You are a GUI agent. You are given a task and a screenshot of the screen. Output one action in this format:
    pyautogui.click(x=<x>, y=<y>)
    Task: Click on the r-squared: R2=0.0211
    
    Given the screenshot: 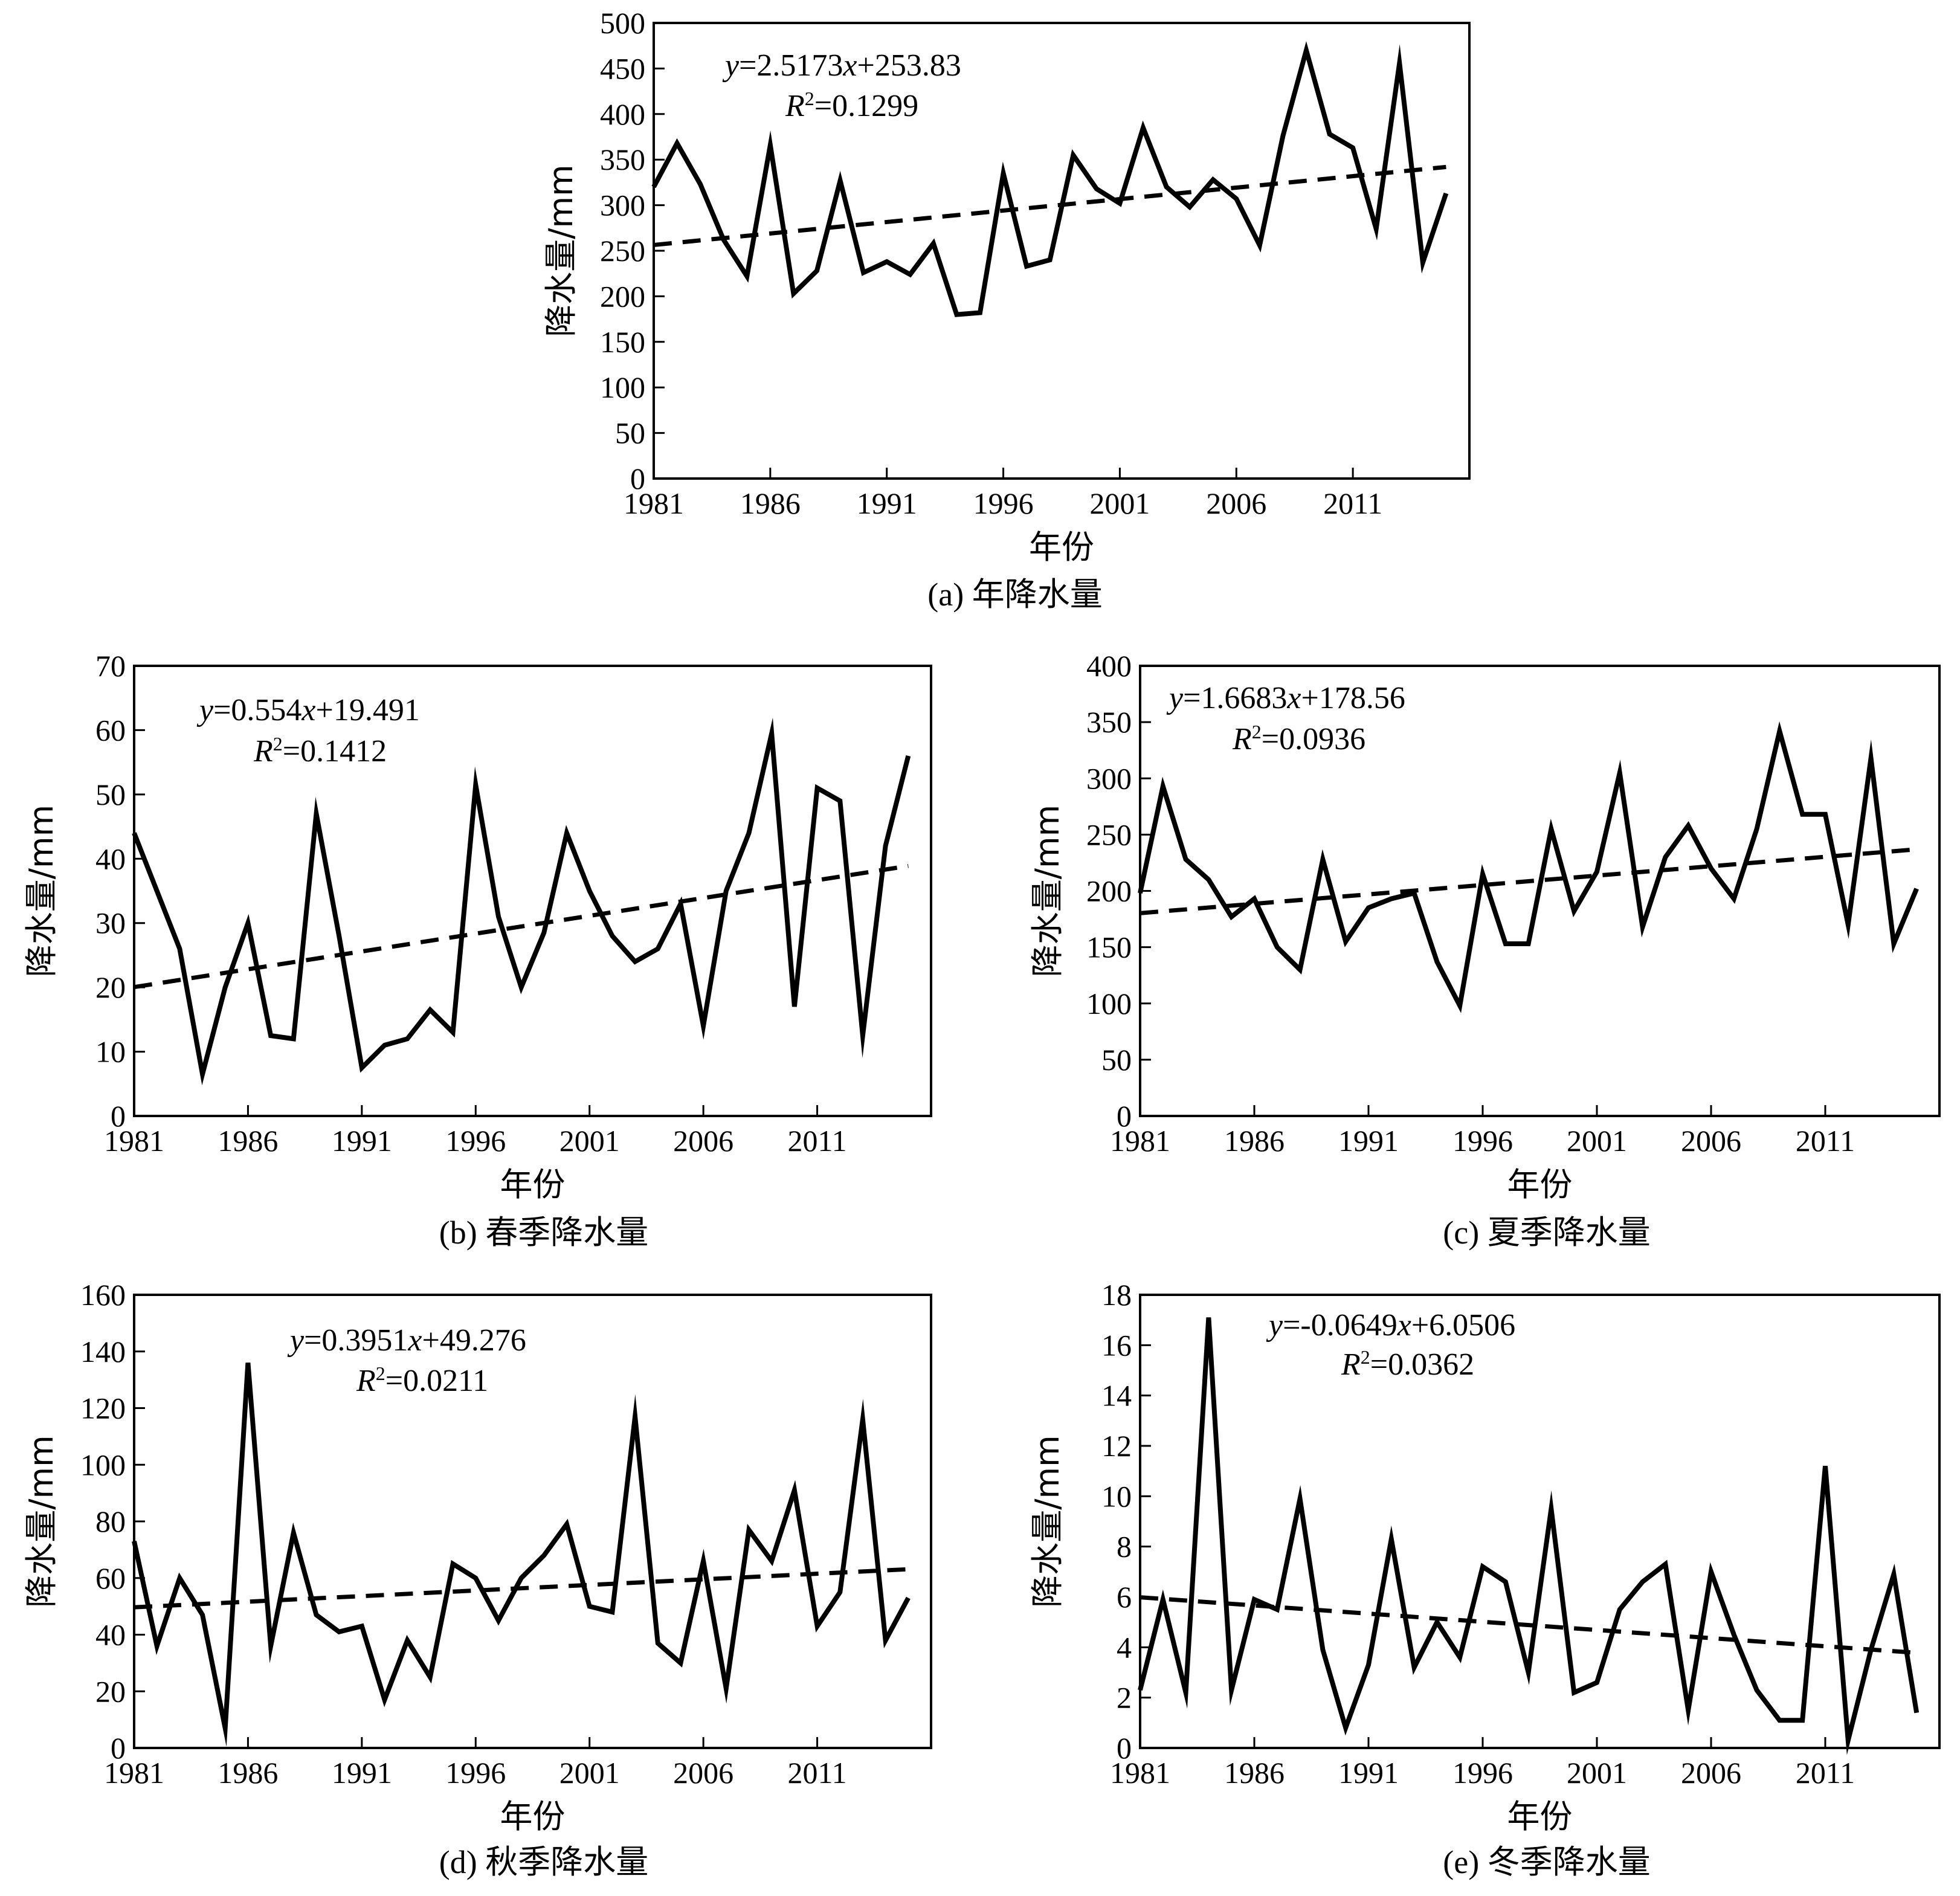 What is the action you would take?
    pyautogui.click(x=422, y=1380)
    